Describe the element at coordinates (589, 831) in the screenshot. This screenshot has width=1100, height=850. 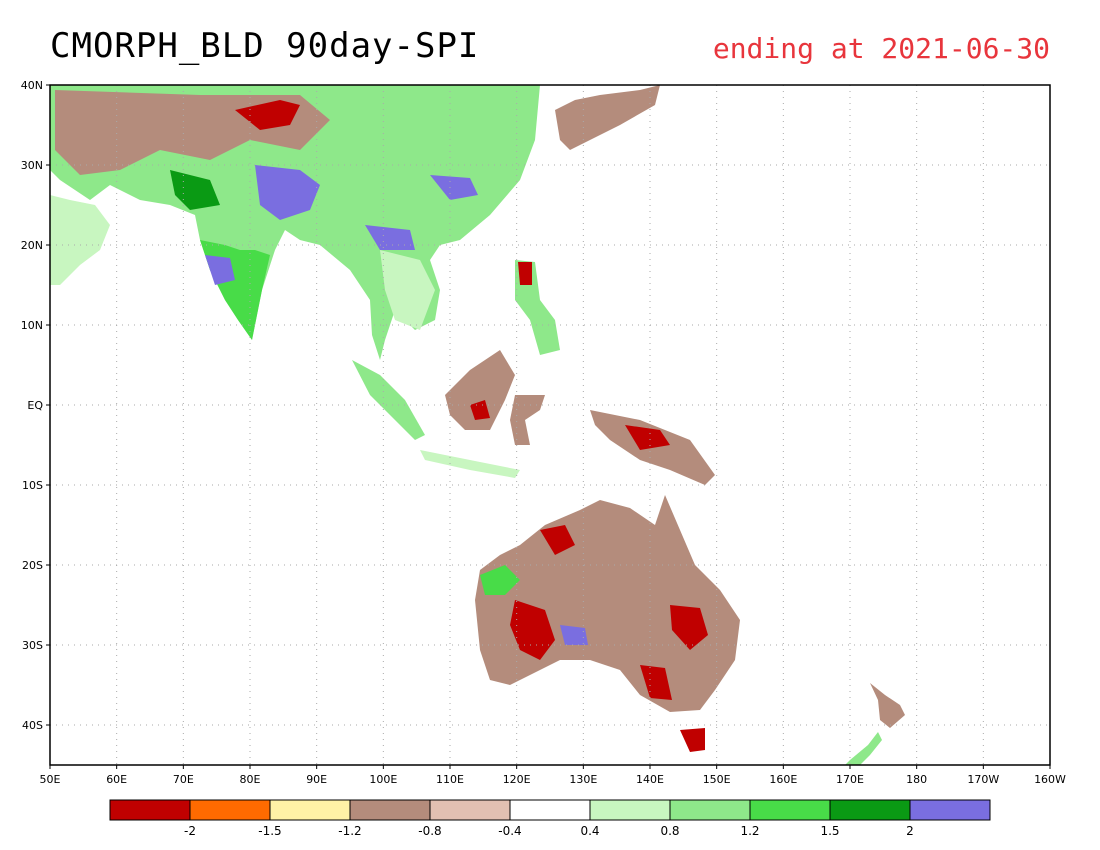
I see `legend-label: 0.4` at that location.